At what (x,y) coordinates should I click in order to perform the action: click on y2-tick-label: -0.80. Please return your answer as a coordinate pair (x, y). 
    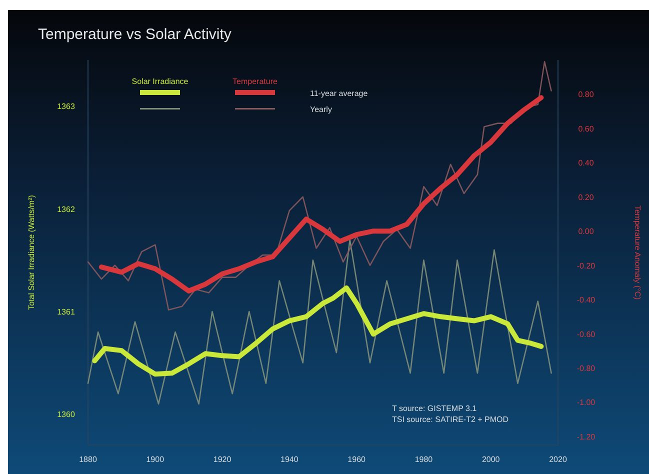
    Looking at the image, I should click on (586, 368).